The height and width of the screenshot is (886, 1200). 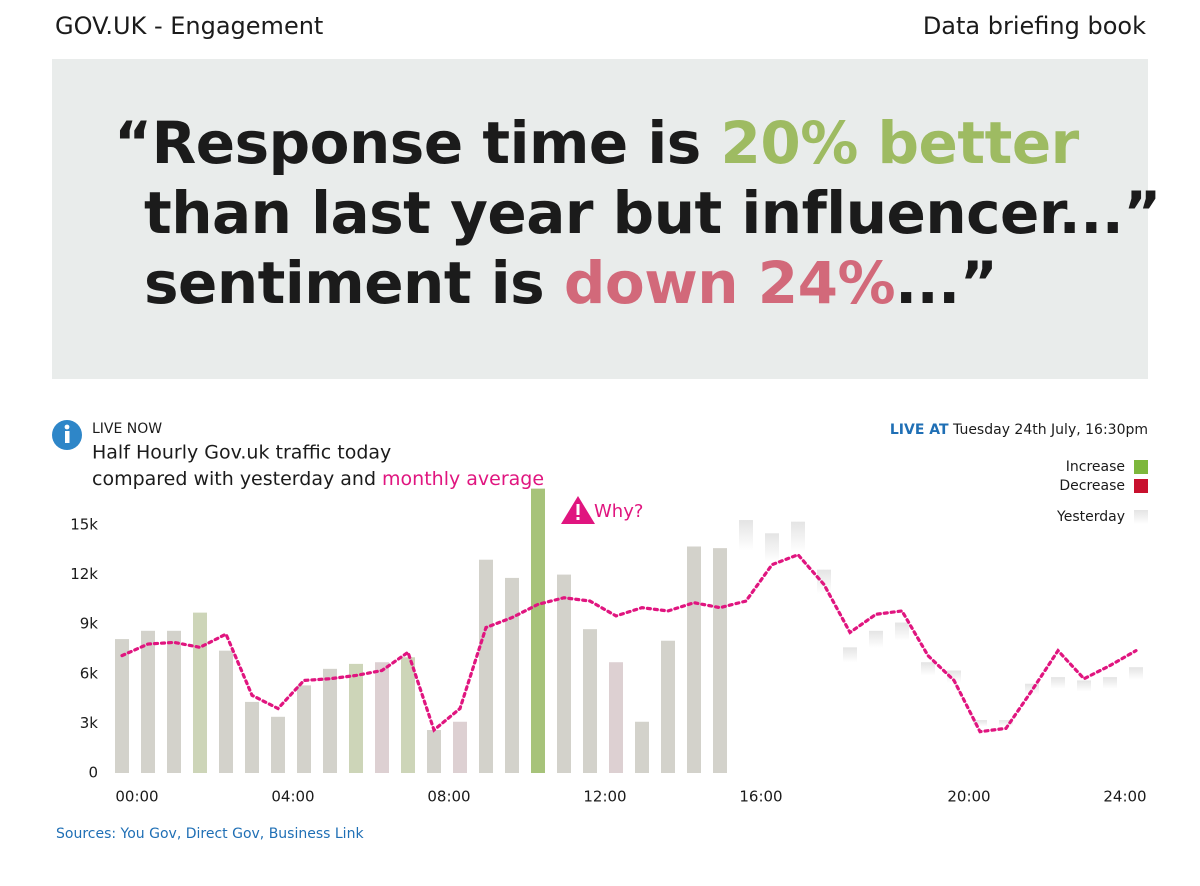 What do you see at coordinates (1050, 430) in the screenshot?
I see `timestamp: Tuesday 24th July, 16:30pm` at bounding box center [1050, 430].